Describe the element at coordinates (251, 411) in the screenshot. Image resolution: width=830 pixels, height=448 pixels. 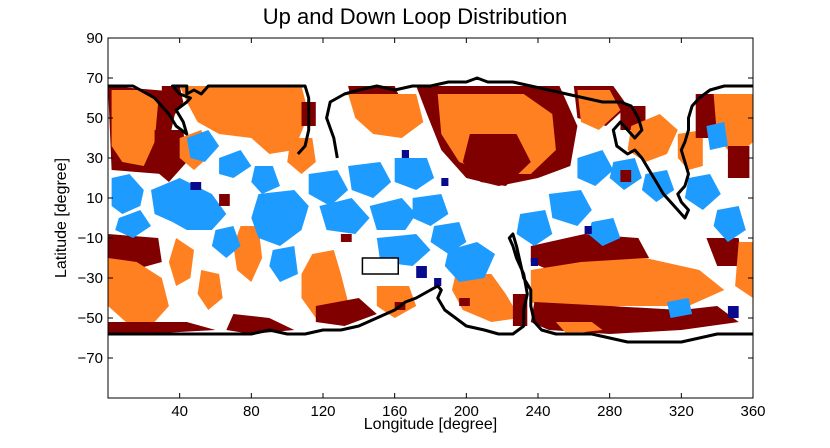
I see `x-tick-label-80: 80` at that location.